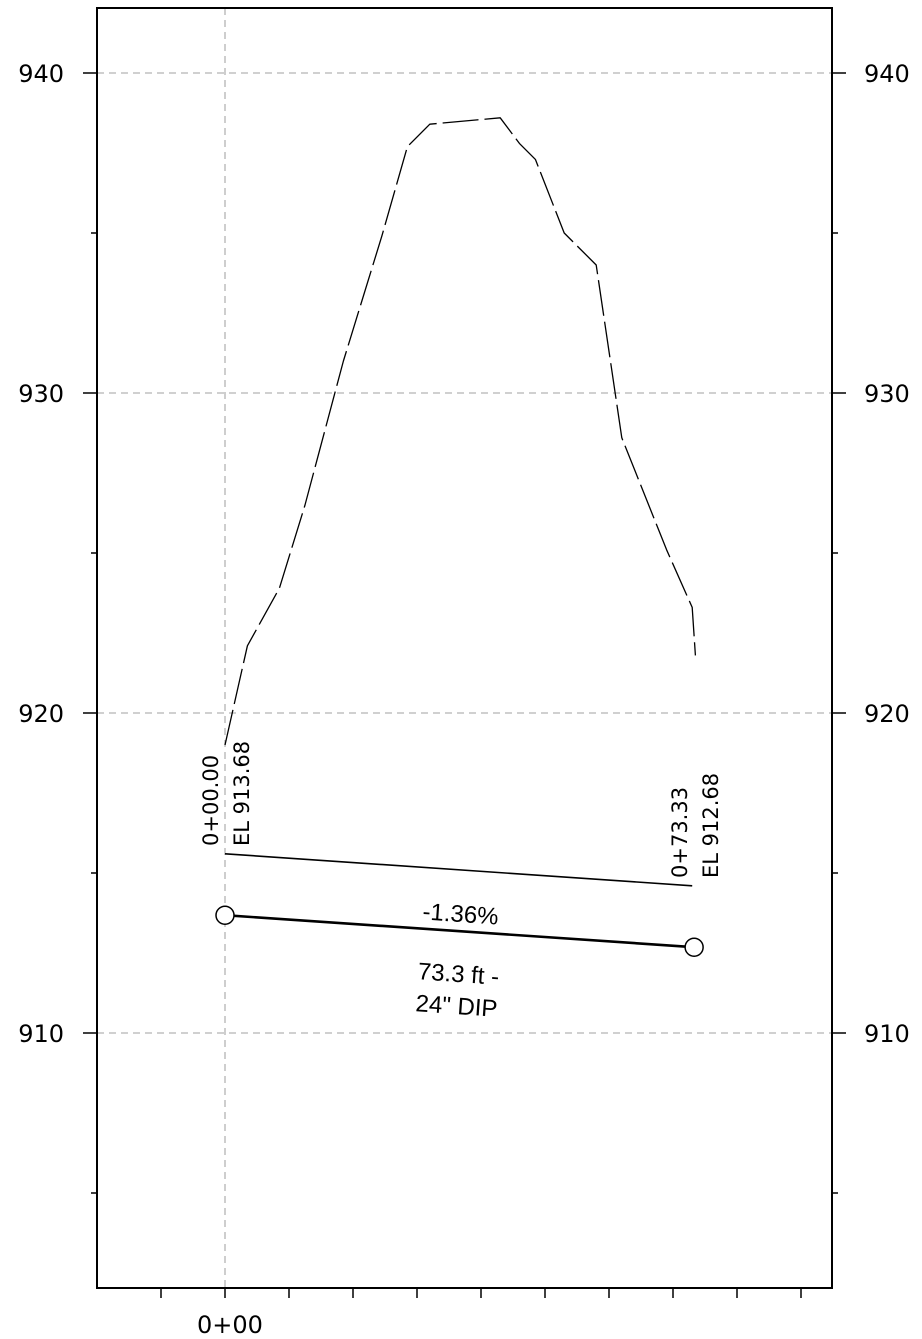 Image resolution: width=922 pixels, height=1339 pixels. I want to click on y-axis-right: 940 930 920 910, so click(871, 627).